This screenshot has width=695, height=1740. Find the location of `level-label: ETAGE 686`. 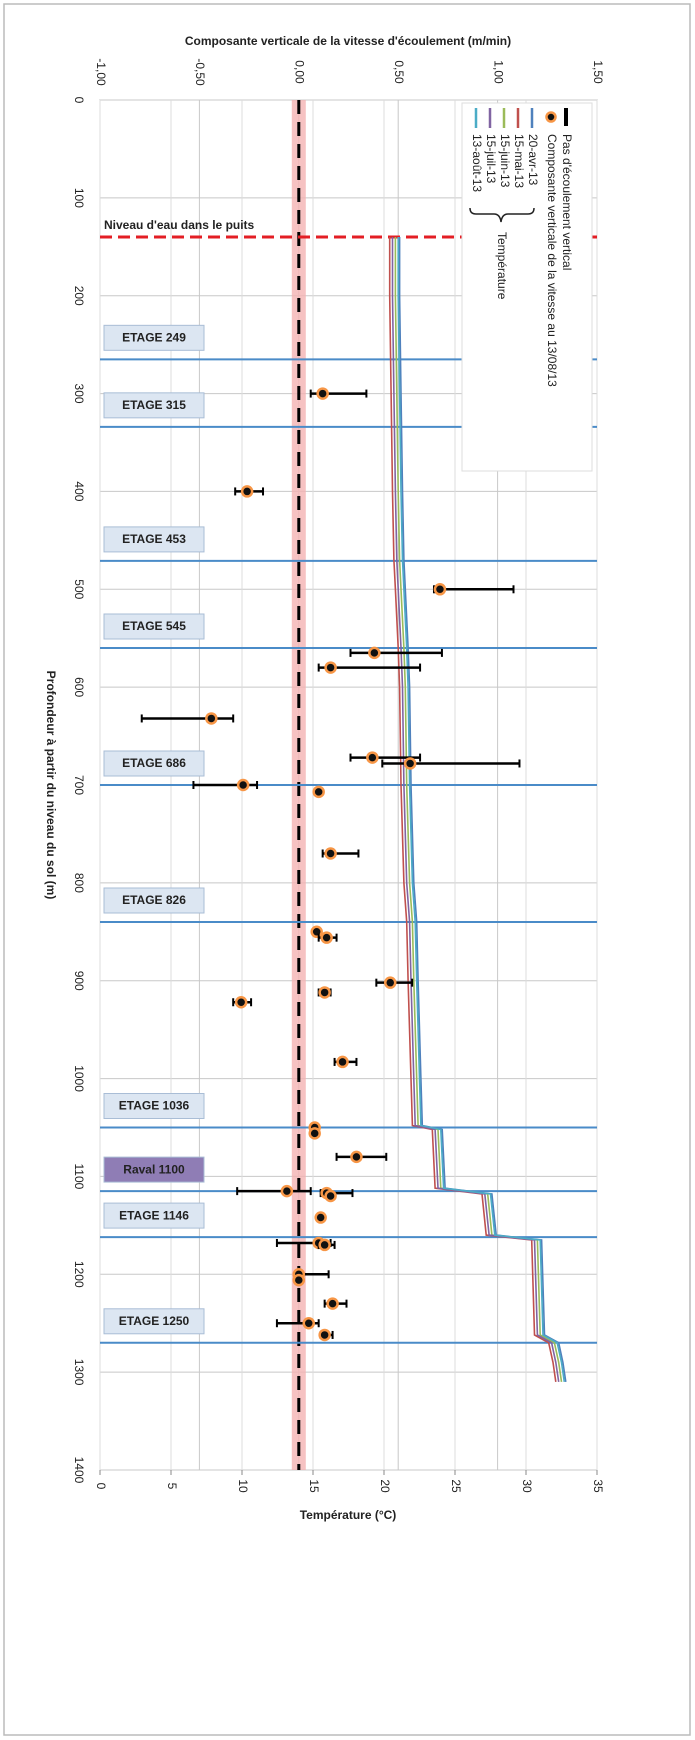

level-label: ETAGE 686 is located at coordinates (154, 763).